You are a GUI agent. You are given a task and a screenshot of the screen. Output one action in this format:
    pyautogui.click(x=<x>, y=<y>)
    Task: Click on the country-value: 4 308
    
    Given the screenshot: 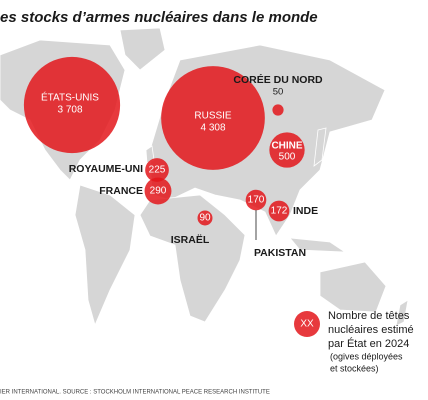 What is the action you would take?
    pyautogui.click(x=212, y=128)
    